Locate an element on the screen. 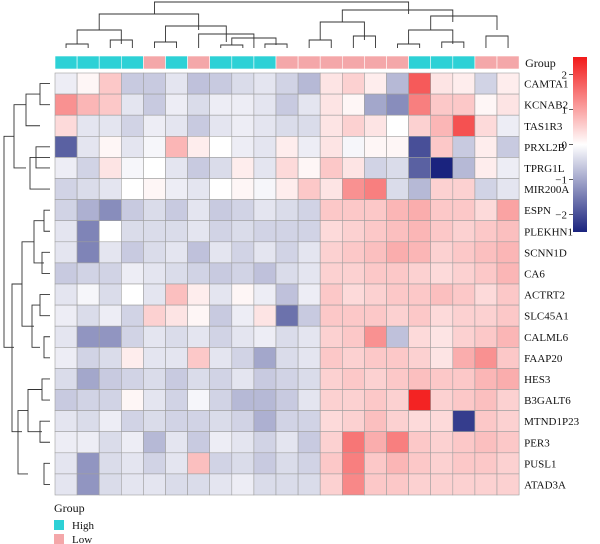 Image resolution: width=600 pixels, height=544 pixels. row-label: B3GALT6 is located at coordinates (547, 401).